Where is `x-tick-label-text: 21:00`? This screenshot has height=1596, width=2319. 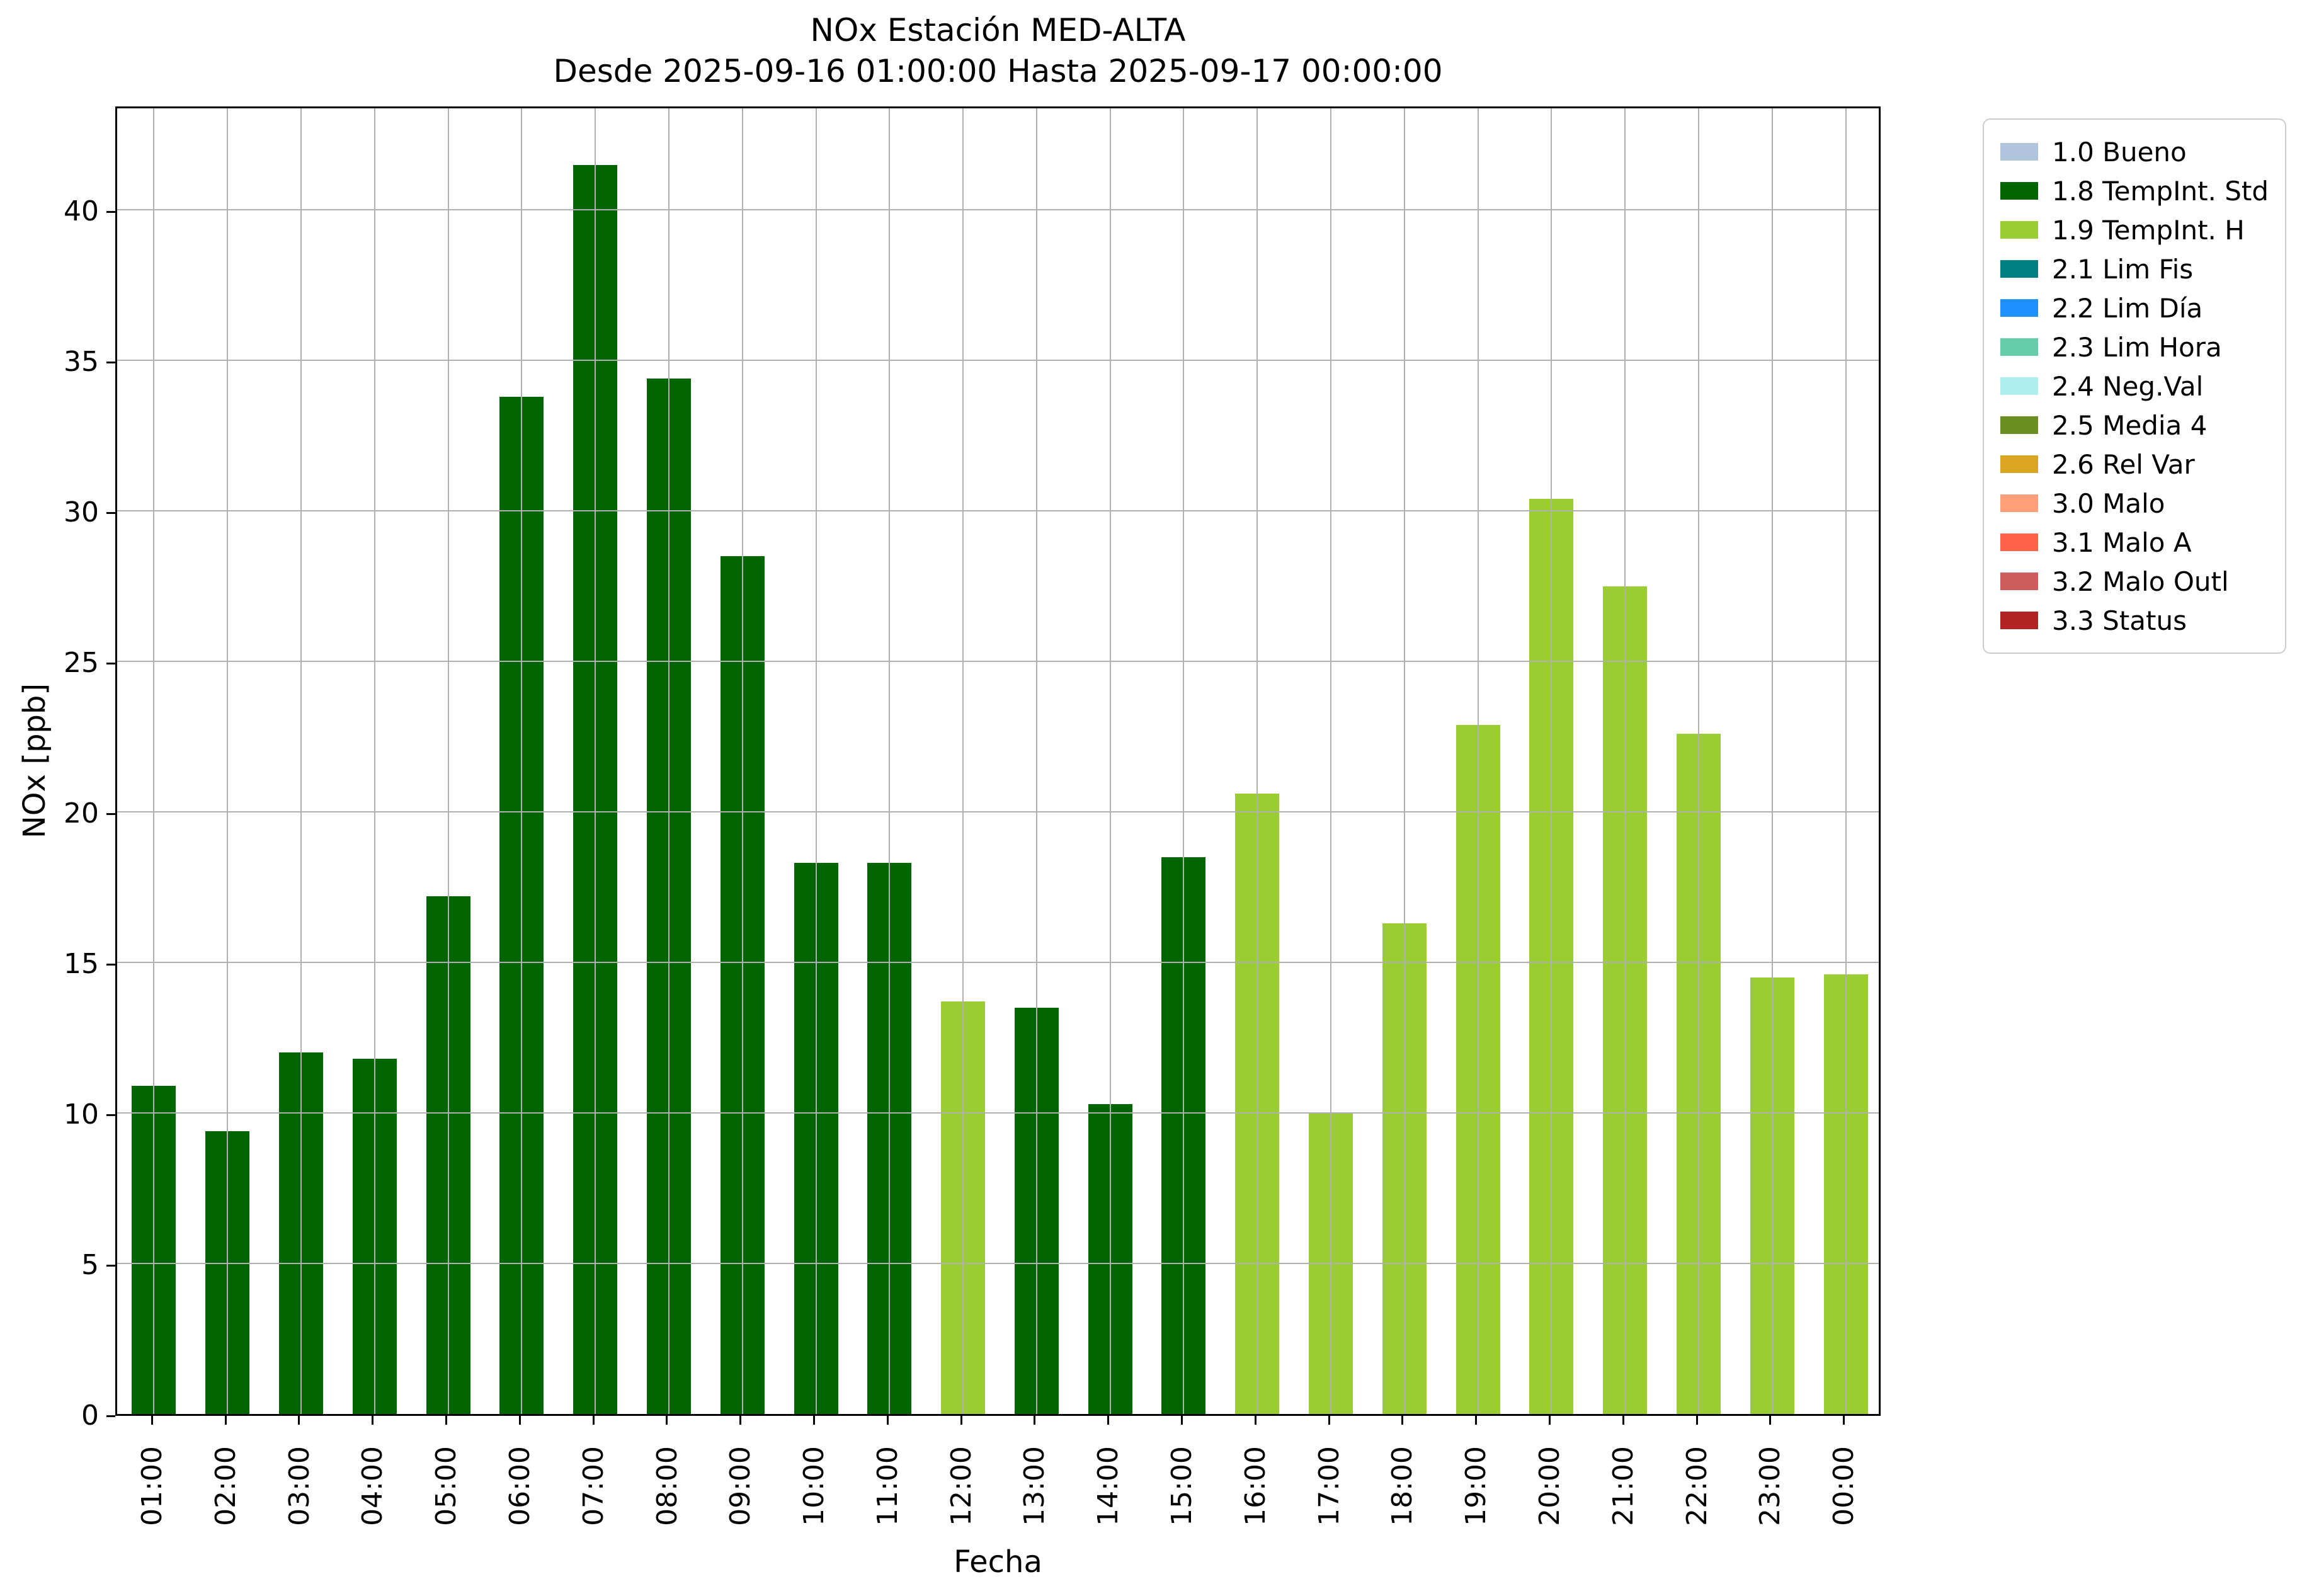
x-tick-label-text: 21:00 is located at coordinates (1623, 1485).